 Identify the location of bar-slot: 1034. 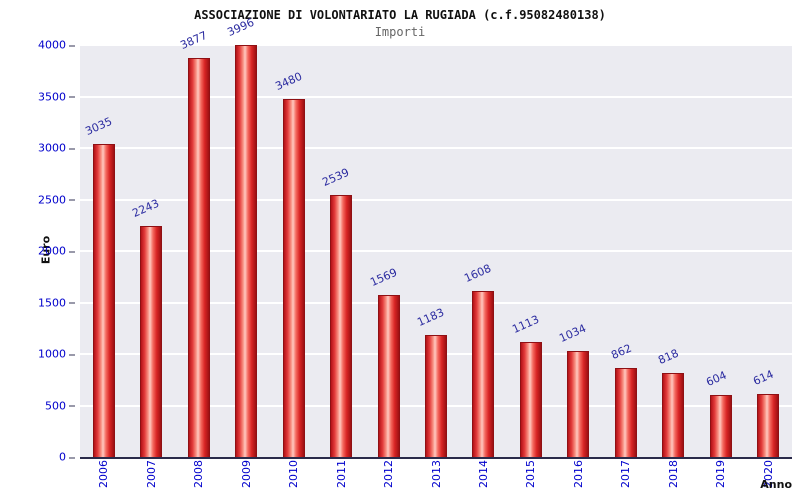
(578, 251).